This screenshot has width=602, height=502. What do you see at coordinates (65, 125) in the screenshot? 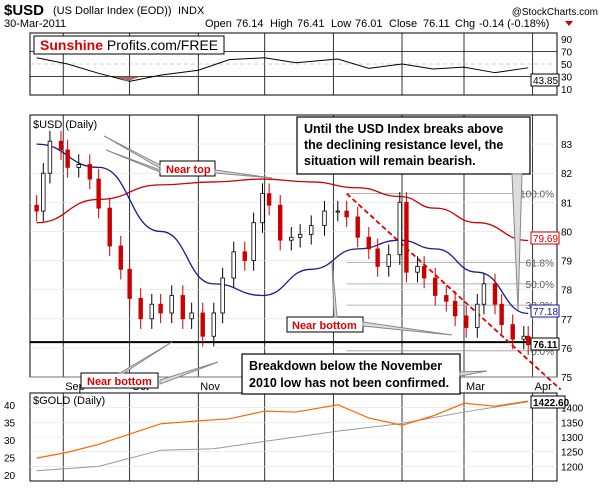
I see `main-panel-label: $USD (Daily)` at bounding box center [65, 125].